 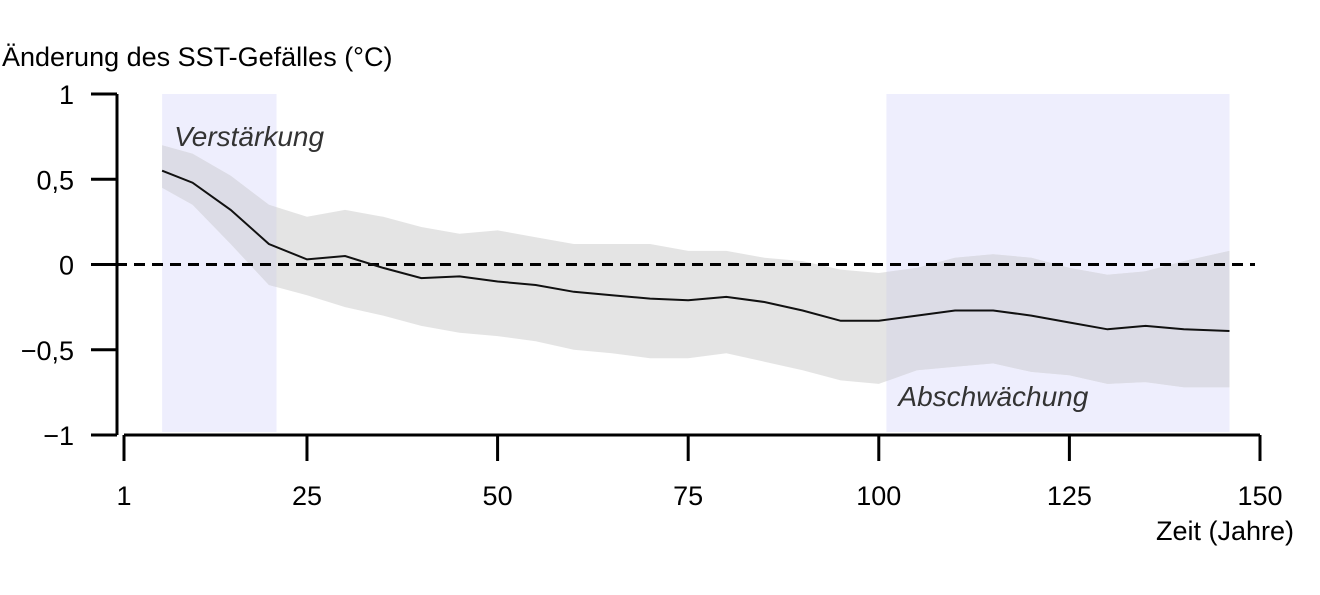 What do you see at coordinates (249, 136) in the screenshot?
I see `period-label-0: Verstärkung` at bounding box center [249, 136].